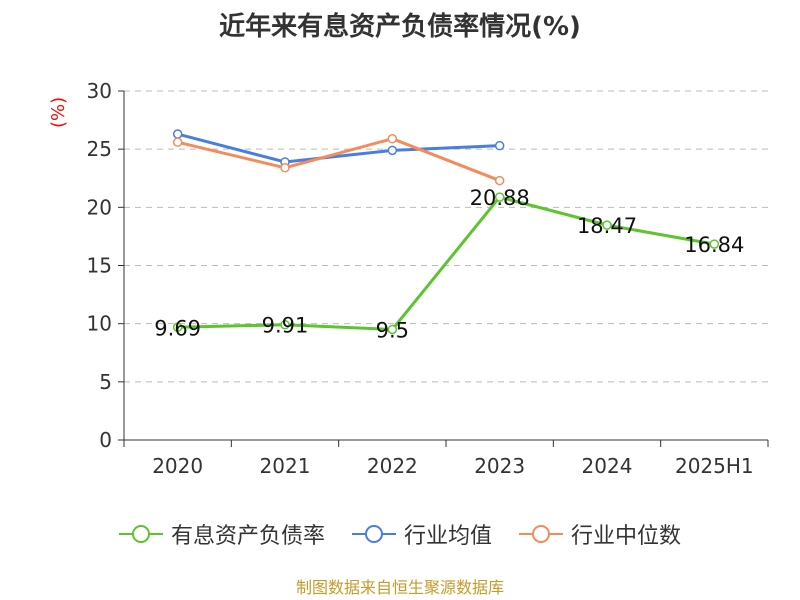 Image resolution: width=800 pixels, height=600 pixels. I want to click on data-label: 16.84, so click(714, 245).